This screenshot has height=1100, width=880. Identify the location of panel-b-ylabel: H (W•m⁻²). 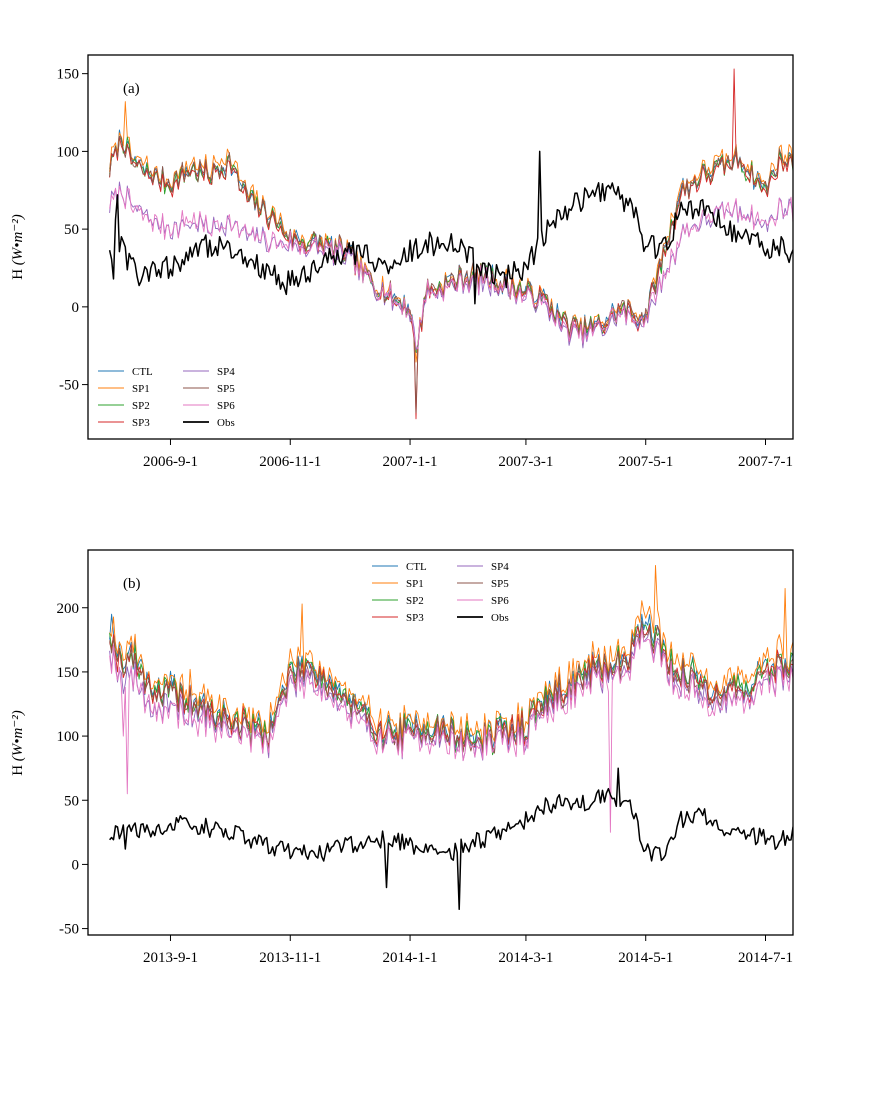
(18, 743).